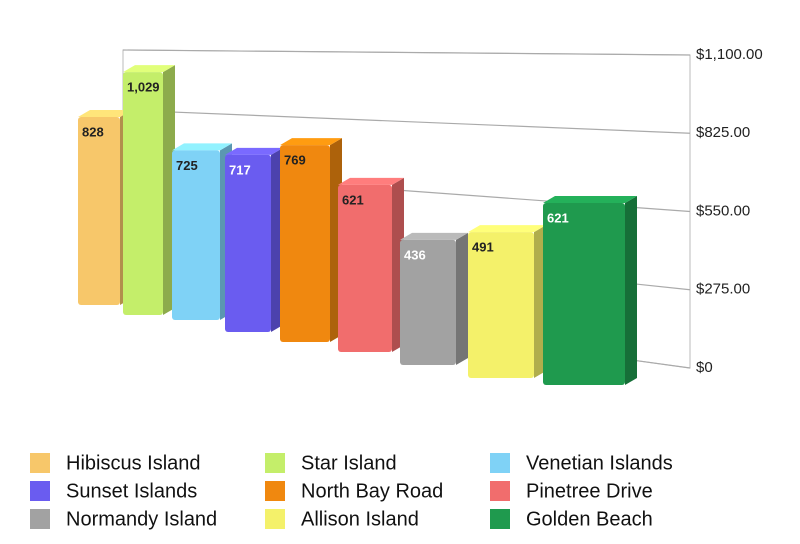 This screenshot has width=800, height=544. What do you see at coordinates (415, 254) in the screenshot?
I see `value-label: 436` at bounding box center [415, 254].